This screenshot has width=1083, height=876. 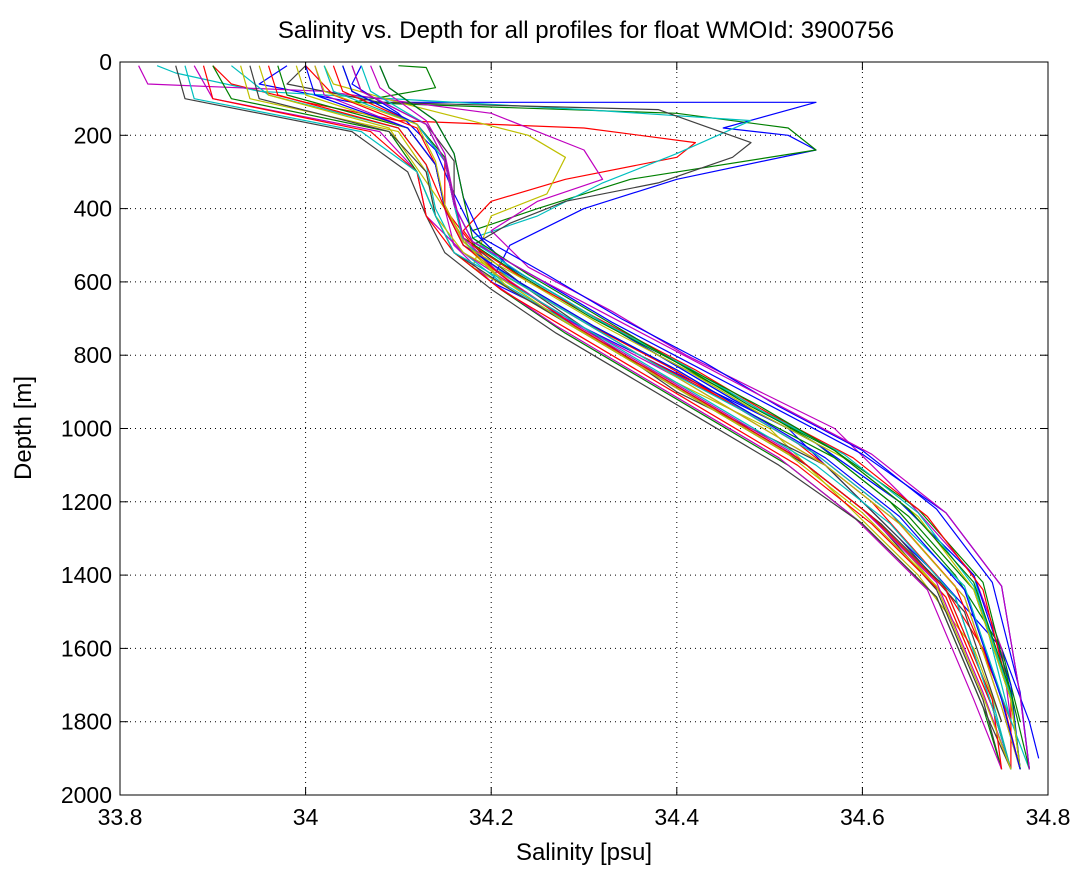 I want to click on y-tick-label: 800, so click(x=93, y=355).